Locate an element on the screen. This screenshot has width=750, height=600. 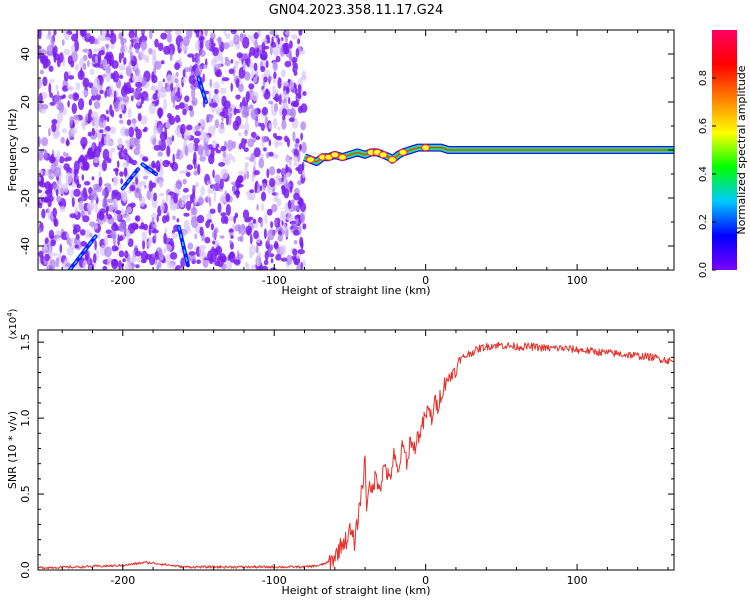
colorbar-gradient is located at coordinates (724, 150).